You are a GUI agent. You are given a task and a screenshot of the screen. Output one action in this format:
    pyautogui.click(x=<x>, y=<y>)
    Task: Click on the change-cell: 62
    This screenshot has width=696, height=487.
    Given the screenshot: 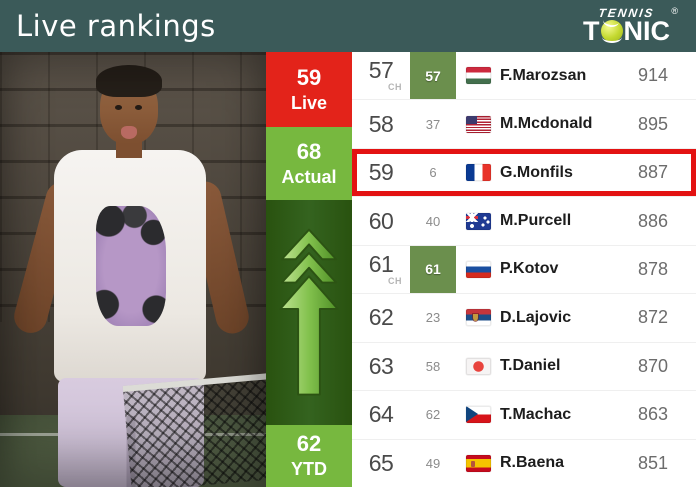 What is the action you would take?
    pyautogui.click(x=433, y=414)
    